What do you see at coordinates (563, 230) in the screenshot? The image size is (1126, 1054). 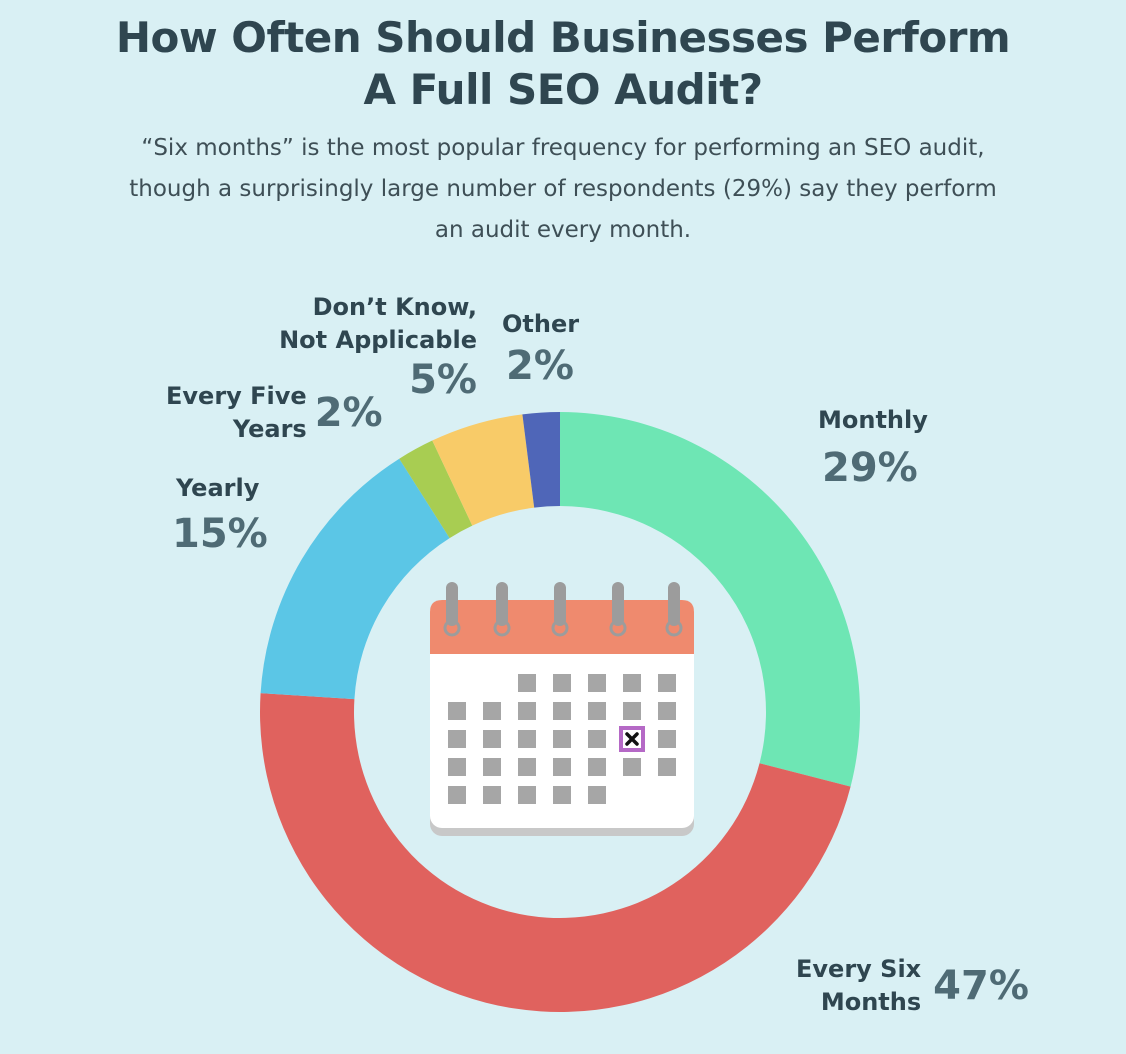 I see `chart-subtitle-line-3: an audit every month.` at bounding box center [563, 230].